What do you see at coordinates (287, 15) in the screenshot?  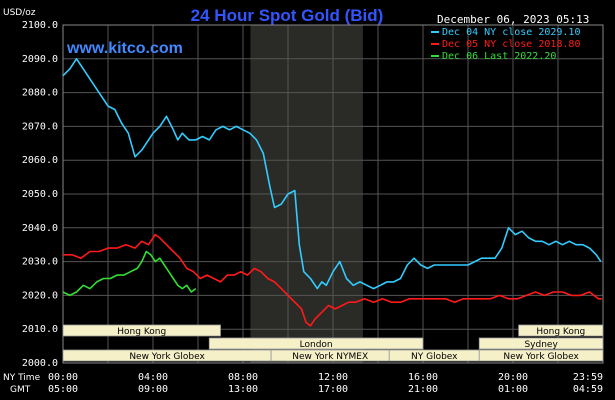 I see `chart-title: 24 Hour Spot Gold (Bid)` at bounding box center [287, 15].